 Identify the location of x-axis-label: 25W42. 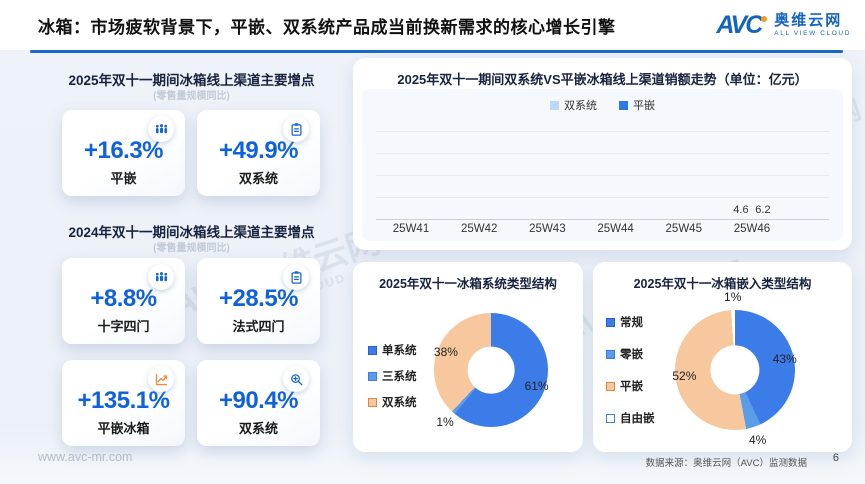
(479, 229).